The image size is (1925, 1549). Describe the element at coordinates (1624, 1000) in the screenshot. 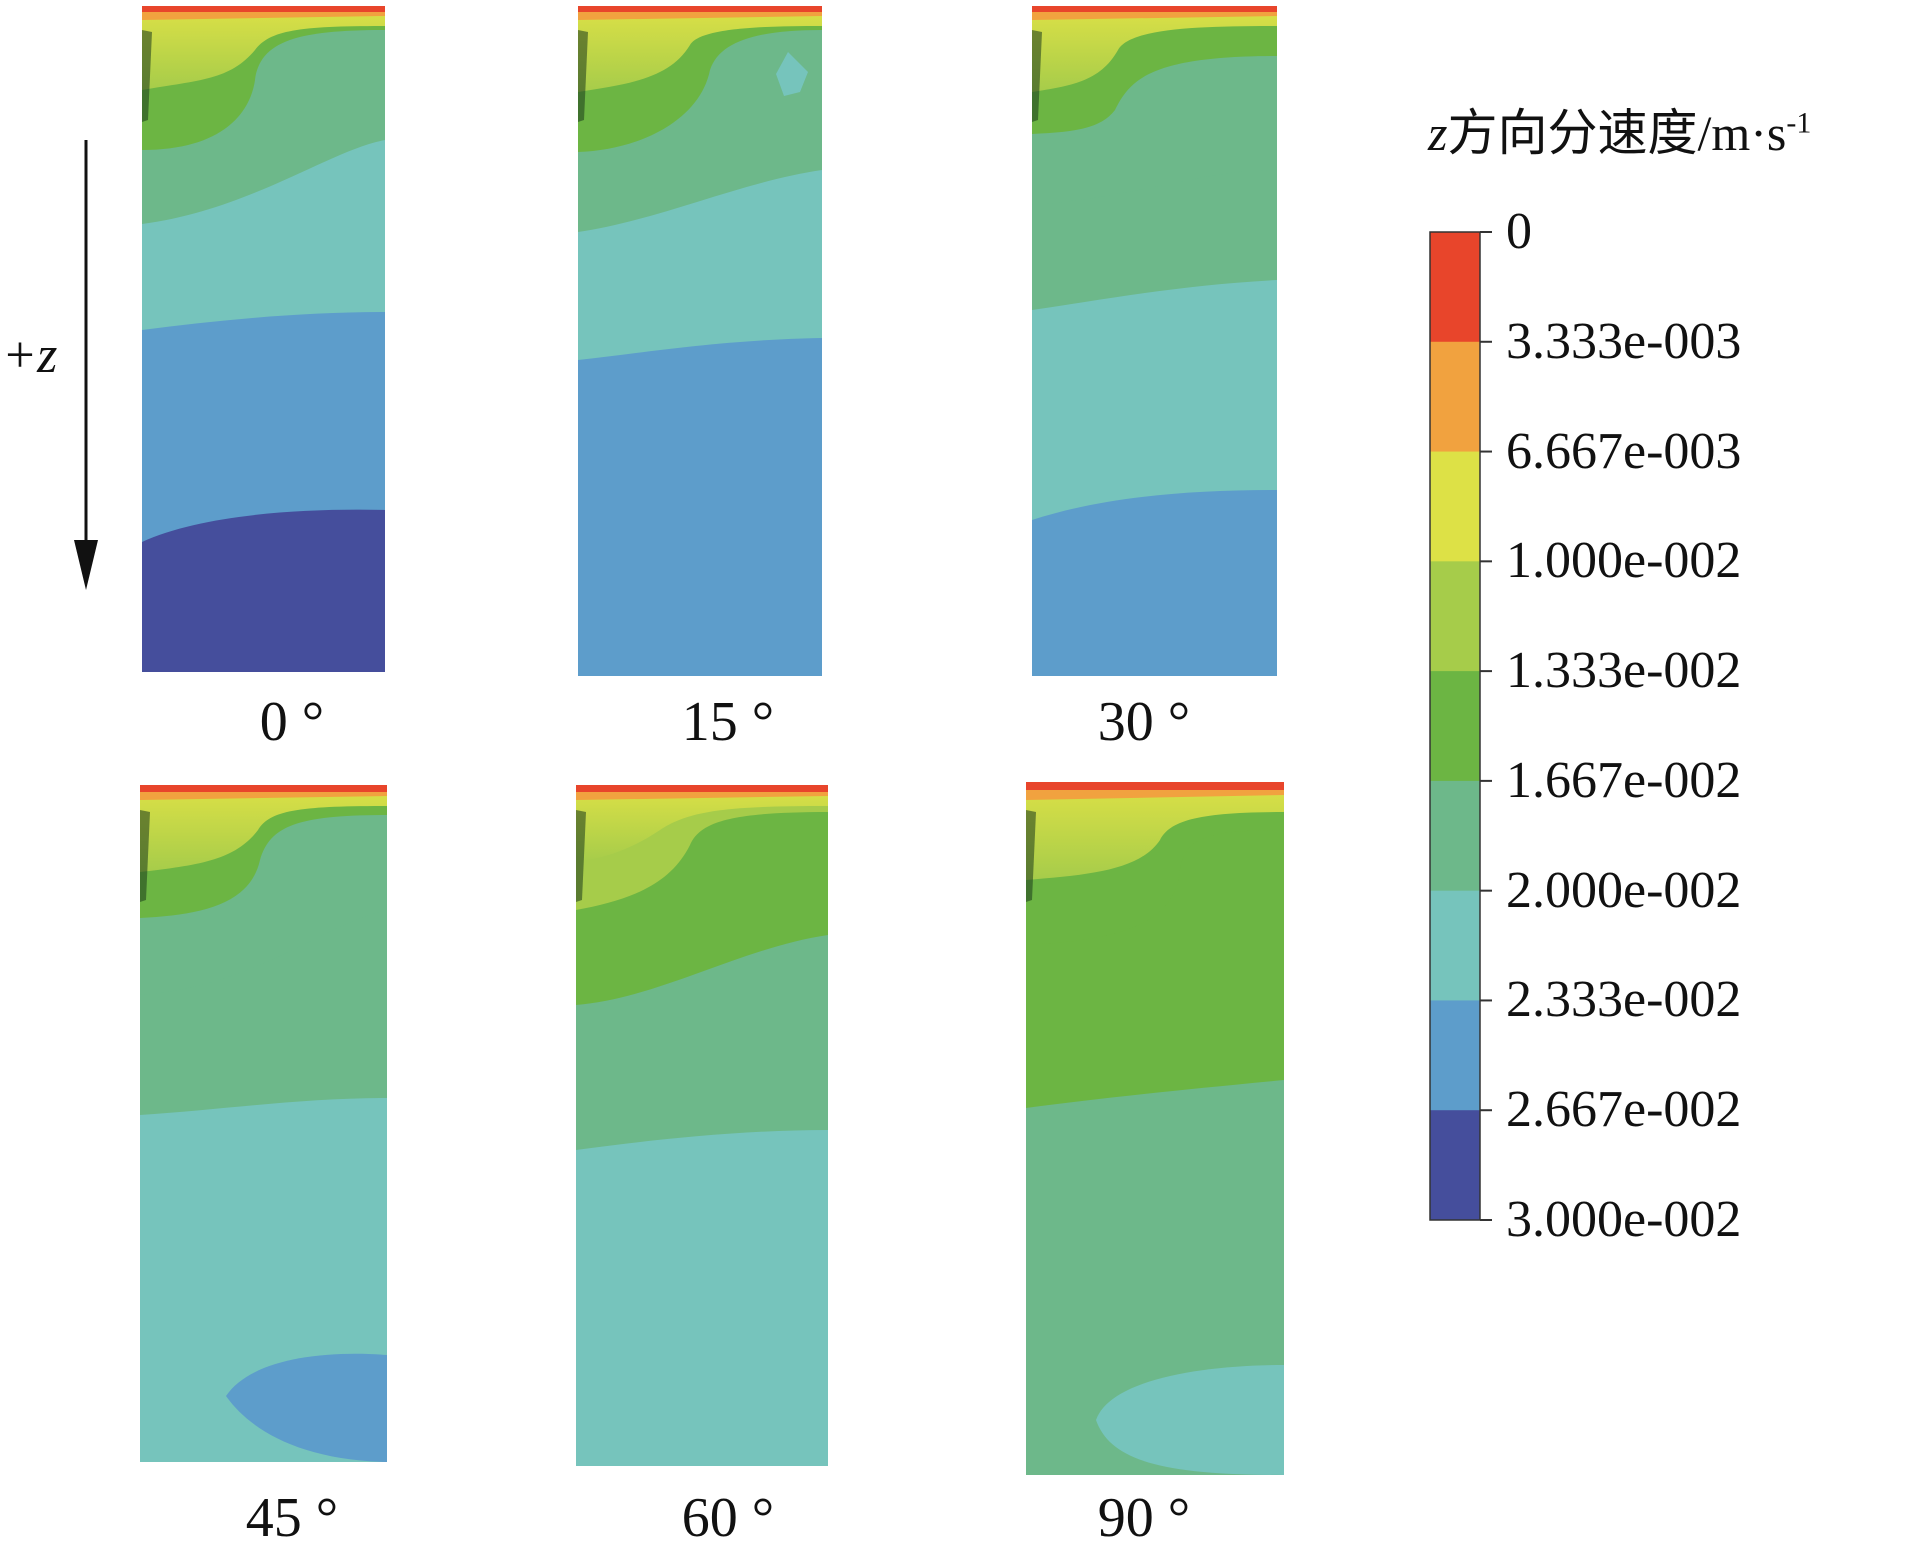

I see `legend-tick-label: 2.333e-002` at that location.